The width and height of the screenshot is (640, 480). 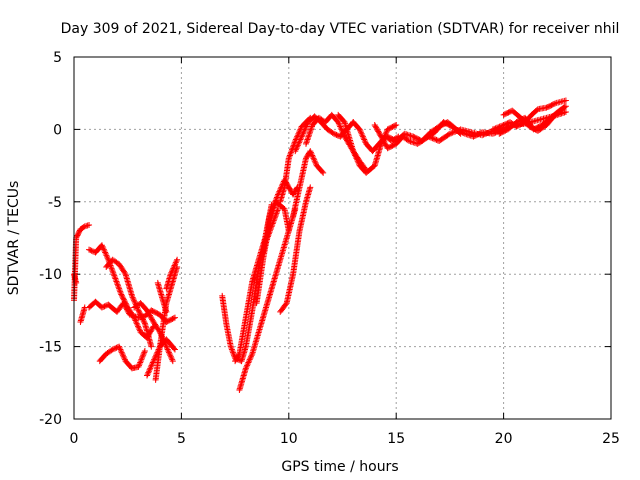 I want to click on y-tick-label: -10, so click(x=50, y=275).